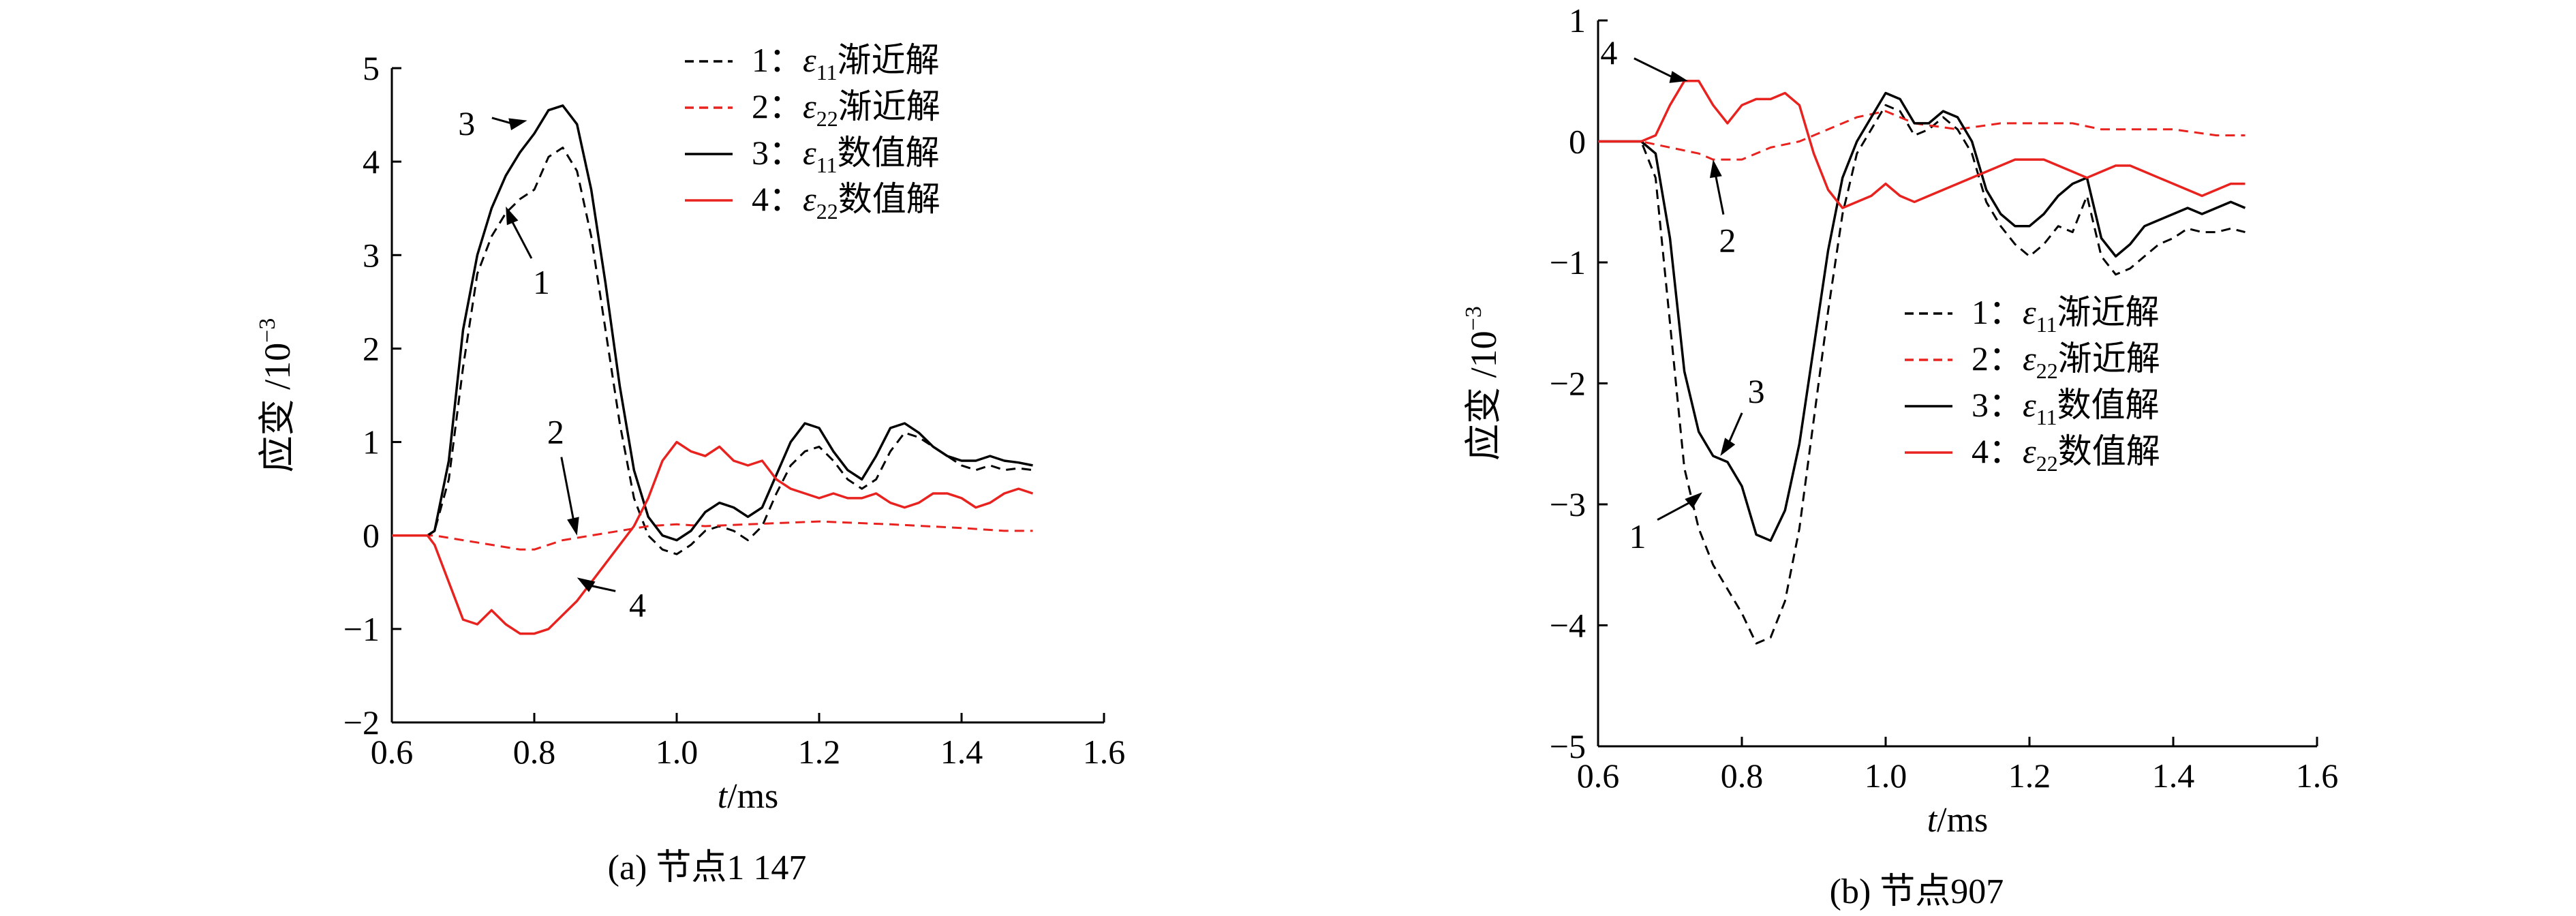  What do you see at coordinates (846, 202) in the screenshot?
I see `legend-entry: 4：ε22数值解` at bounding box center [846, 202].